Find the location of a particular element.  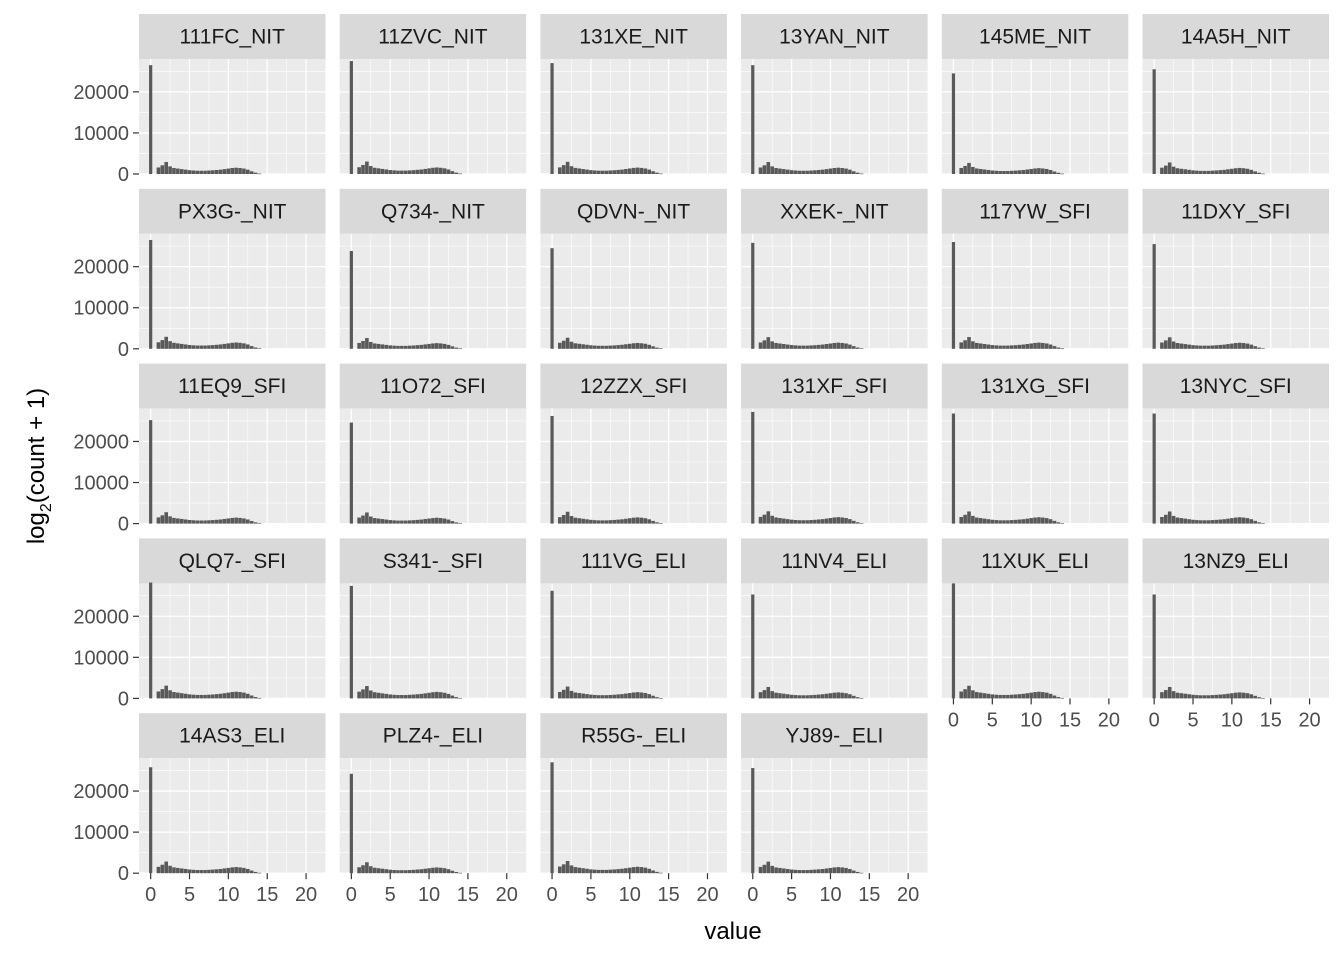

facet-strip-label: 131XG_SFI is located at coordinates (1035, 386).